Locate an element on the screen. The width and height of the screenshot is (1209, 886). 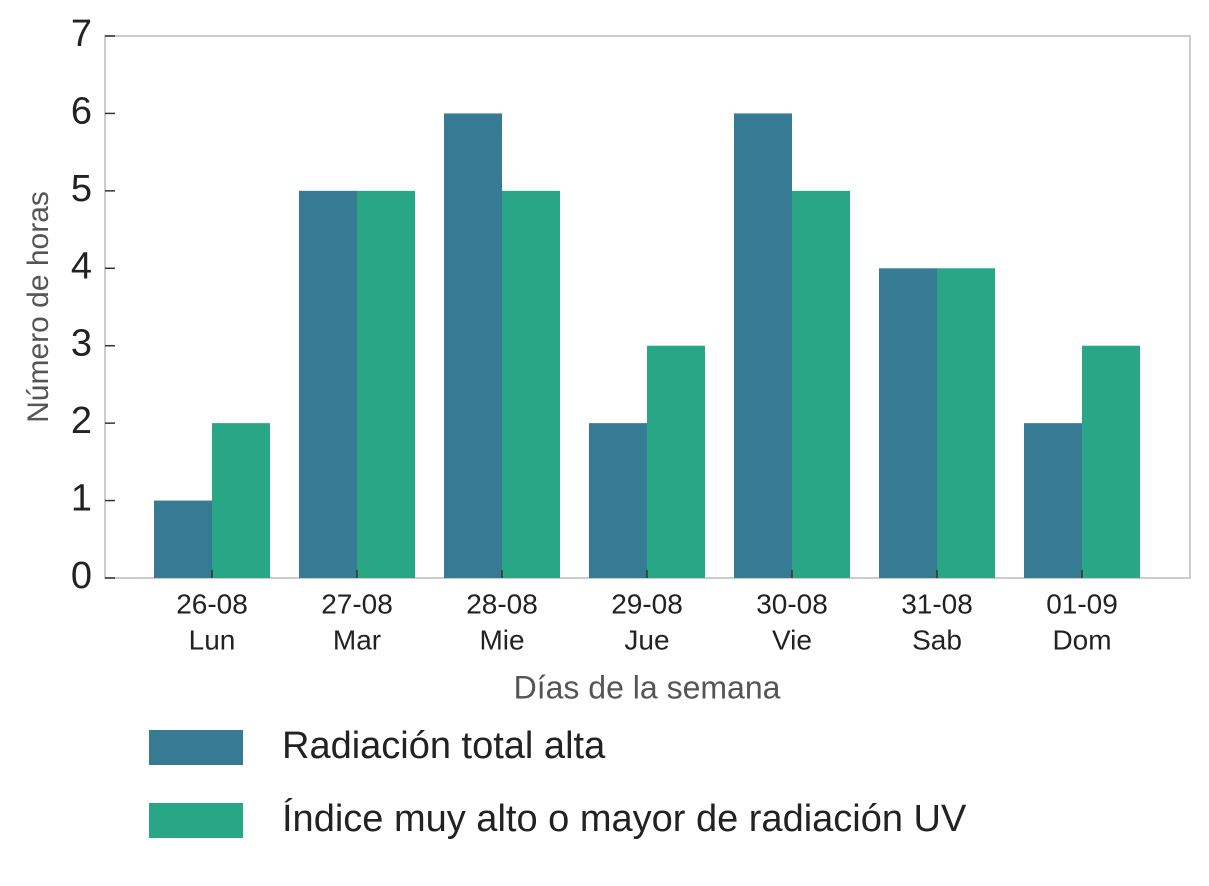
x-tick-label: 28-08 is located at coordinates (502, 603).